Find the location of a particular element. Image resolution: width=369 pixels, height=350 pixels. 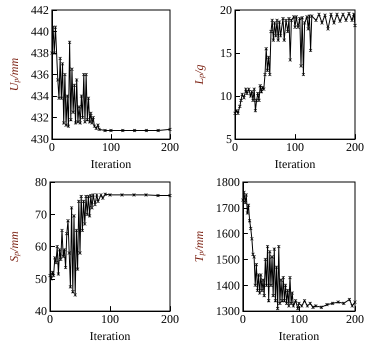

y-tick-label: 434 is located at coordinates (39, 96).